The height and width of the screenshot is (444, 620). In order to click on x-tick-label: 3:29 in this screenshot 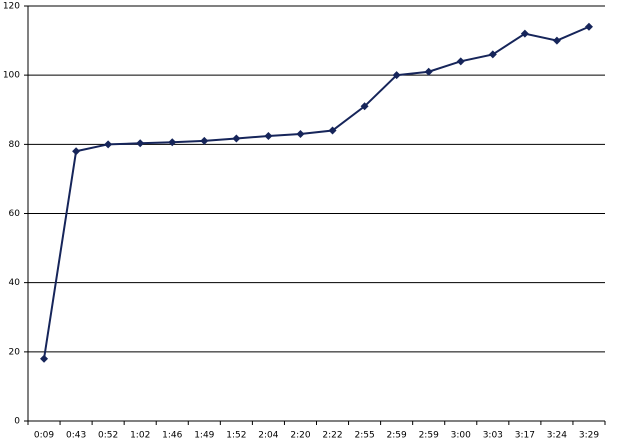, I will do `click(589, 436)`.